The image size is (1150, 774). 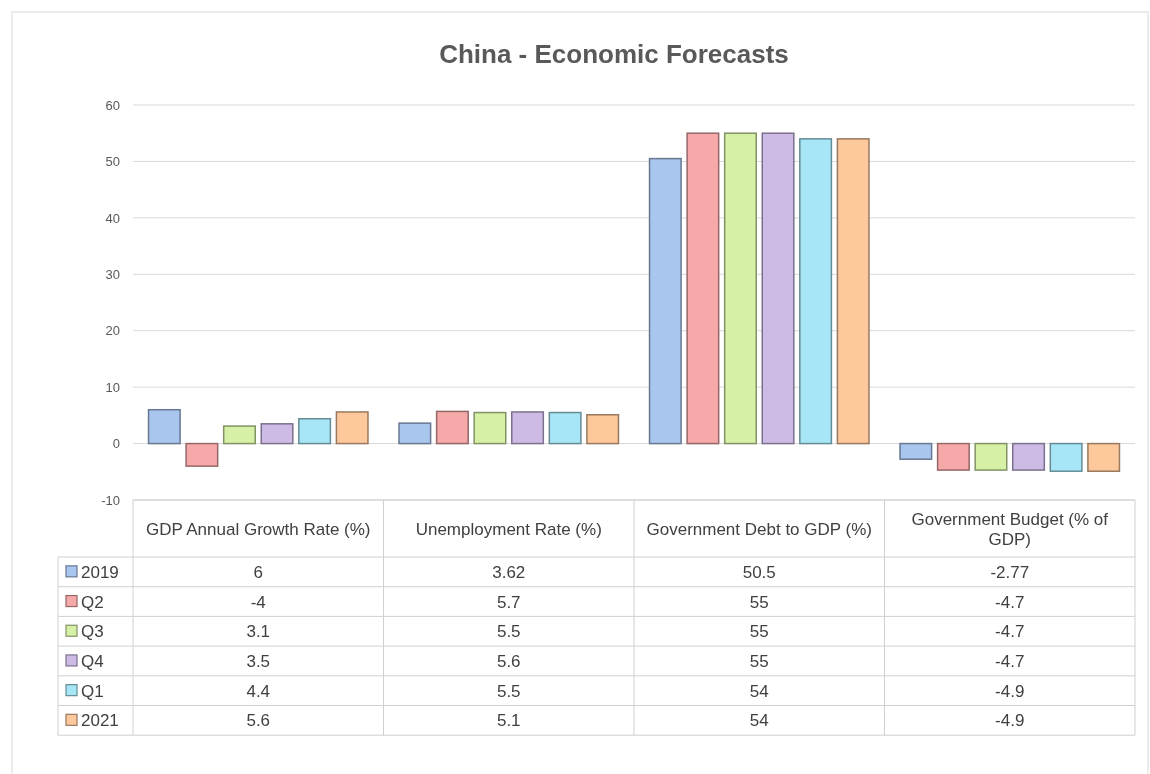 I want to click on y-tick-label: 30, so click(x=112, y=274).